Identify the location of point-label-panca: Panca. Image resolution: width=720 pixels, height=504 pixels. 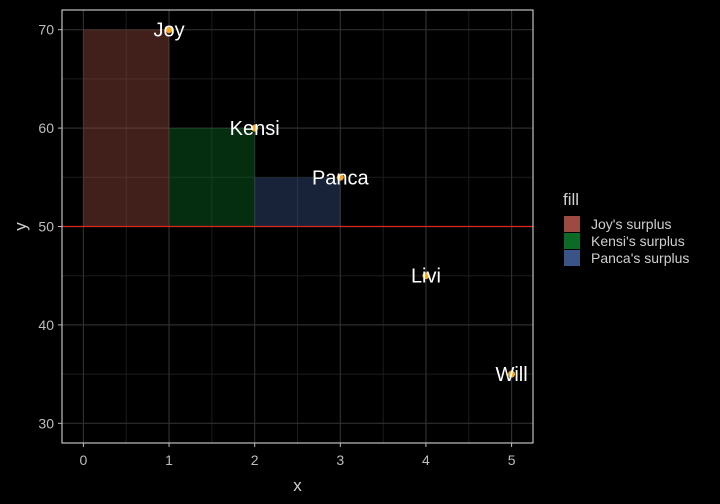
(341, 178).